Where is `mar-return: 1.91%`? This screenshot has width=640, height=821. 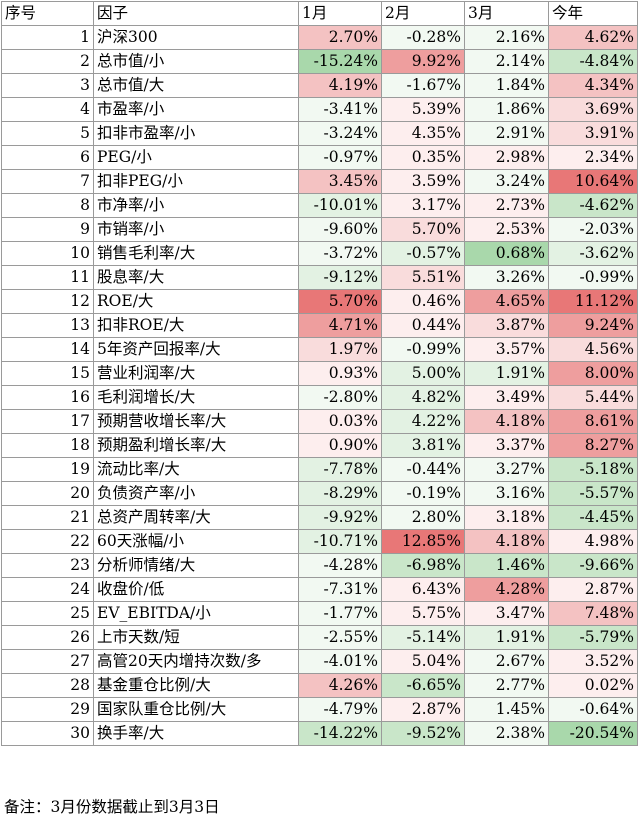
mar-return: 1.91% is located at coordinates (506, 373).